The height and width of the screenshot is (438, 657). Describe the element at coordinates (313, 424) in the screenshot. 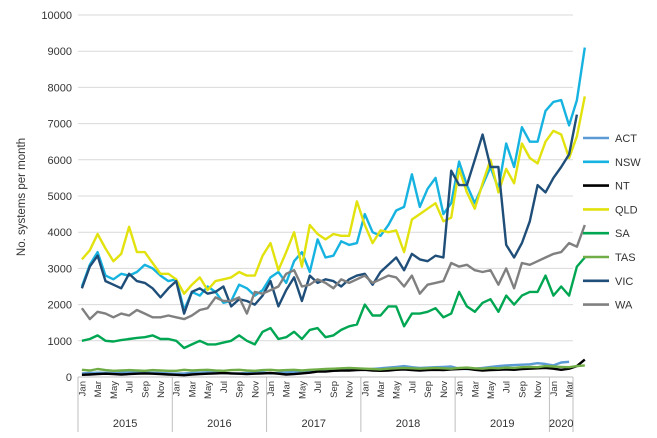

I see `year-label: 2017` at that location.